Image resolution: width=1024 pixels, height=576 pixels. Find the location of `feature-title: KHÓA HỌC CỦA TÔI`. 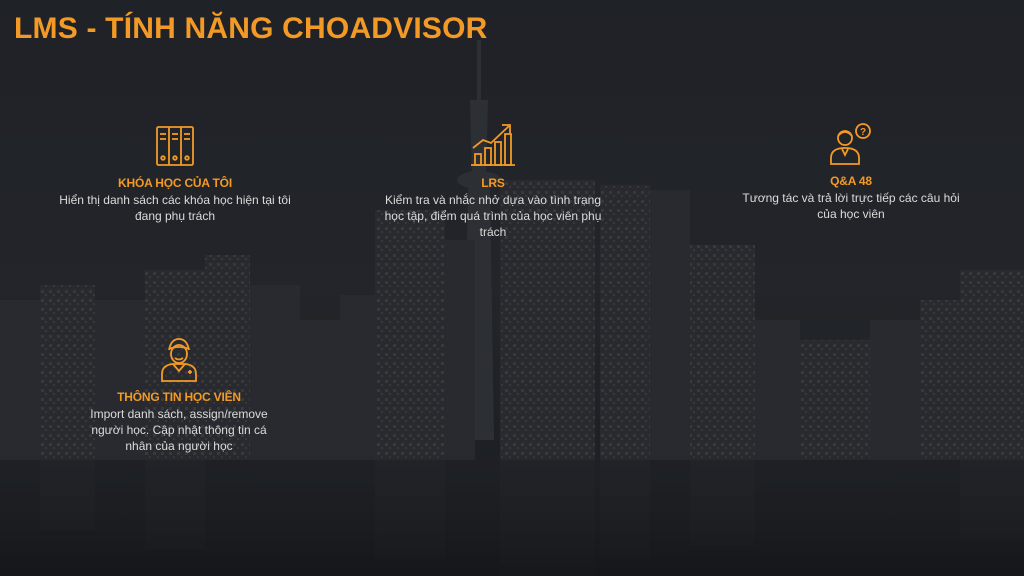

feature-title: KHÓA HỌC CỦA TÔI is located at coordinates (175, 183).